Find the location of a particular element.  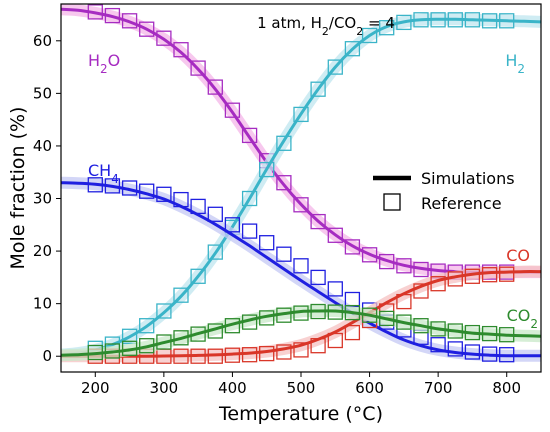

series-co2-line is located at coordinates (301, 333).